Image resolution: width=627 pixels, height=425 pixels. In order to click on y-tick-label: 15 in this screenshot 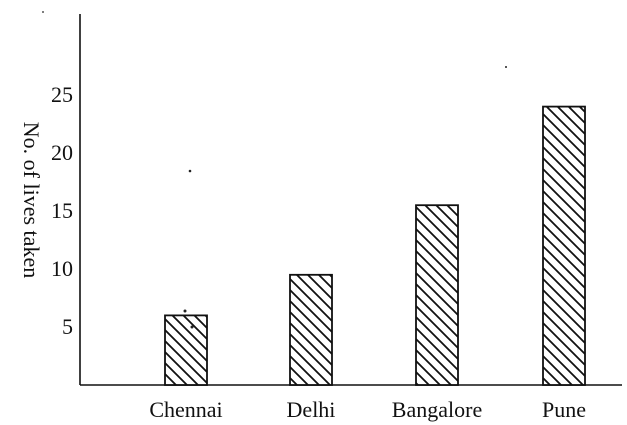, I will do `click(62, 210)`.